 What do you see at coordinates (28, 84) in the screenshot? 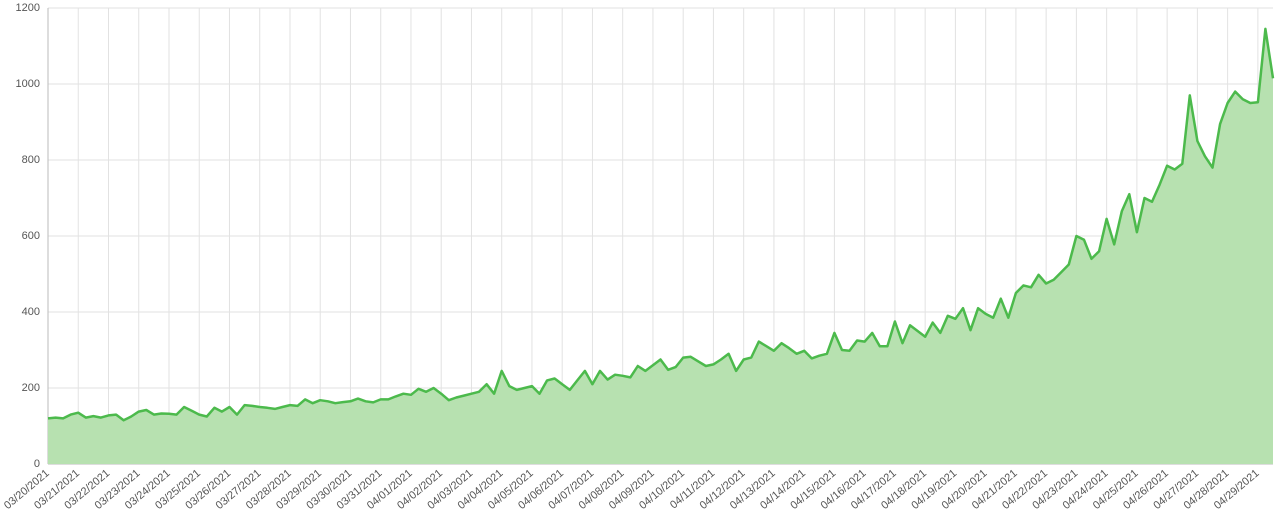
I see `y-tick-label: 1000` at bounding box center [28, 84].